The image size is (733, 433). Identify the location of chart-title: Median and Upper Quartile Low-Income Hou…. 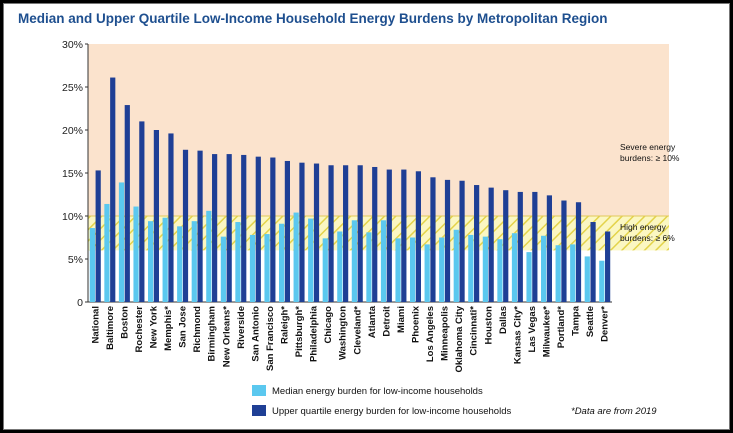
(313, 18).